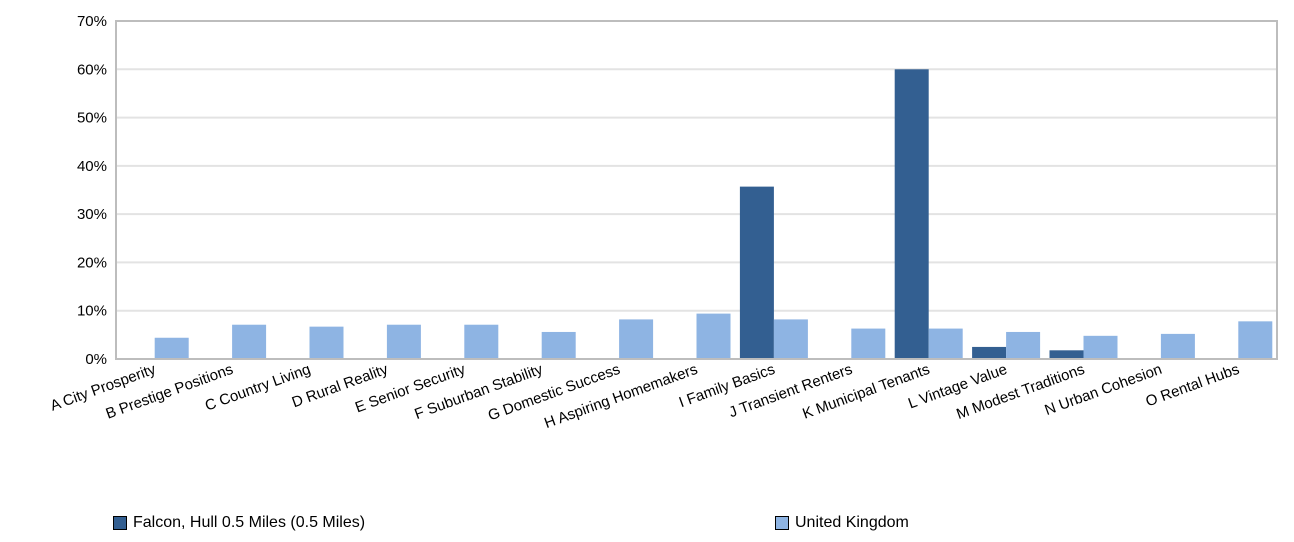 Image resolution: width=1294 pixels, height=542 pixels. I want to click on x-tick-label: M Modest Traditions, so click(1020, 392).